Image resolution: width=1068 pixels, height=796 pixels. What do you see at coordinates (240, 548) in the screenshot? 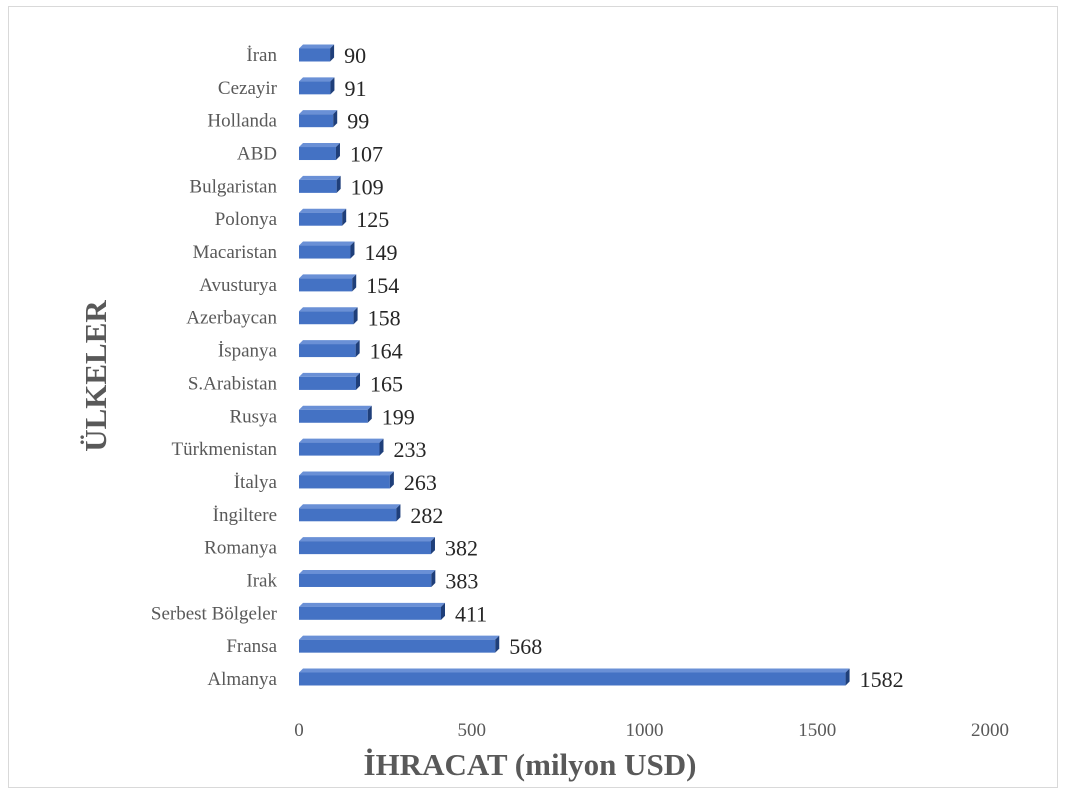
I see `category-label: Romanya` at bounding box center [240, 548].